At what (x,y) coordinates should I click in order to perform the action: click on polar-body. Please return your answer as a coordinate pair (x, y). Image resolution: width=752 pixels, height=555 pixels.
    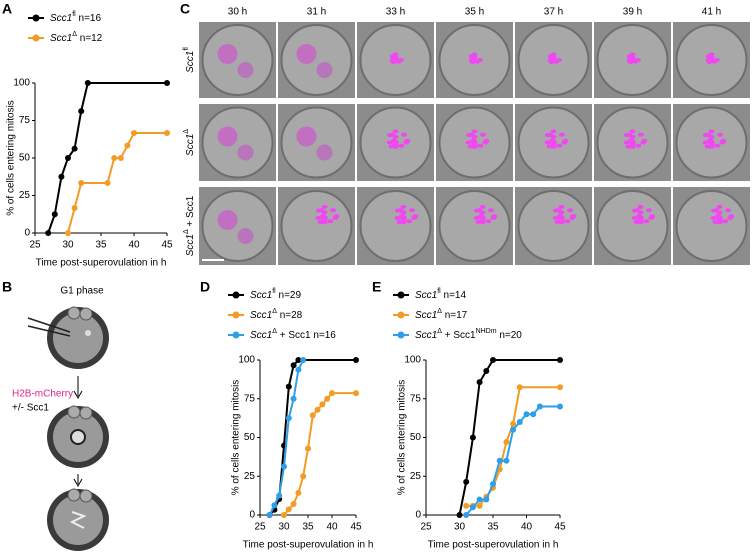
    Looking at the image, I should click on (74, 313).